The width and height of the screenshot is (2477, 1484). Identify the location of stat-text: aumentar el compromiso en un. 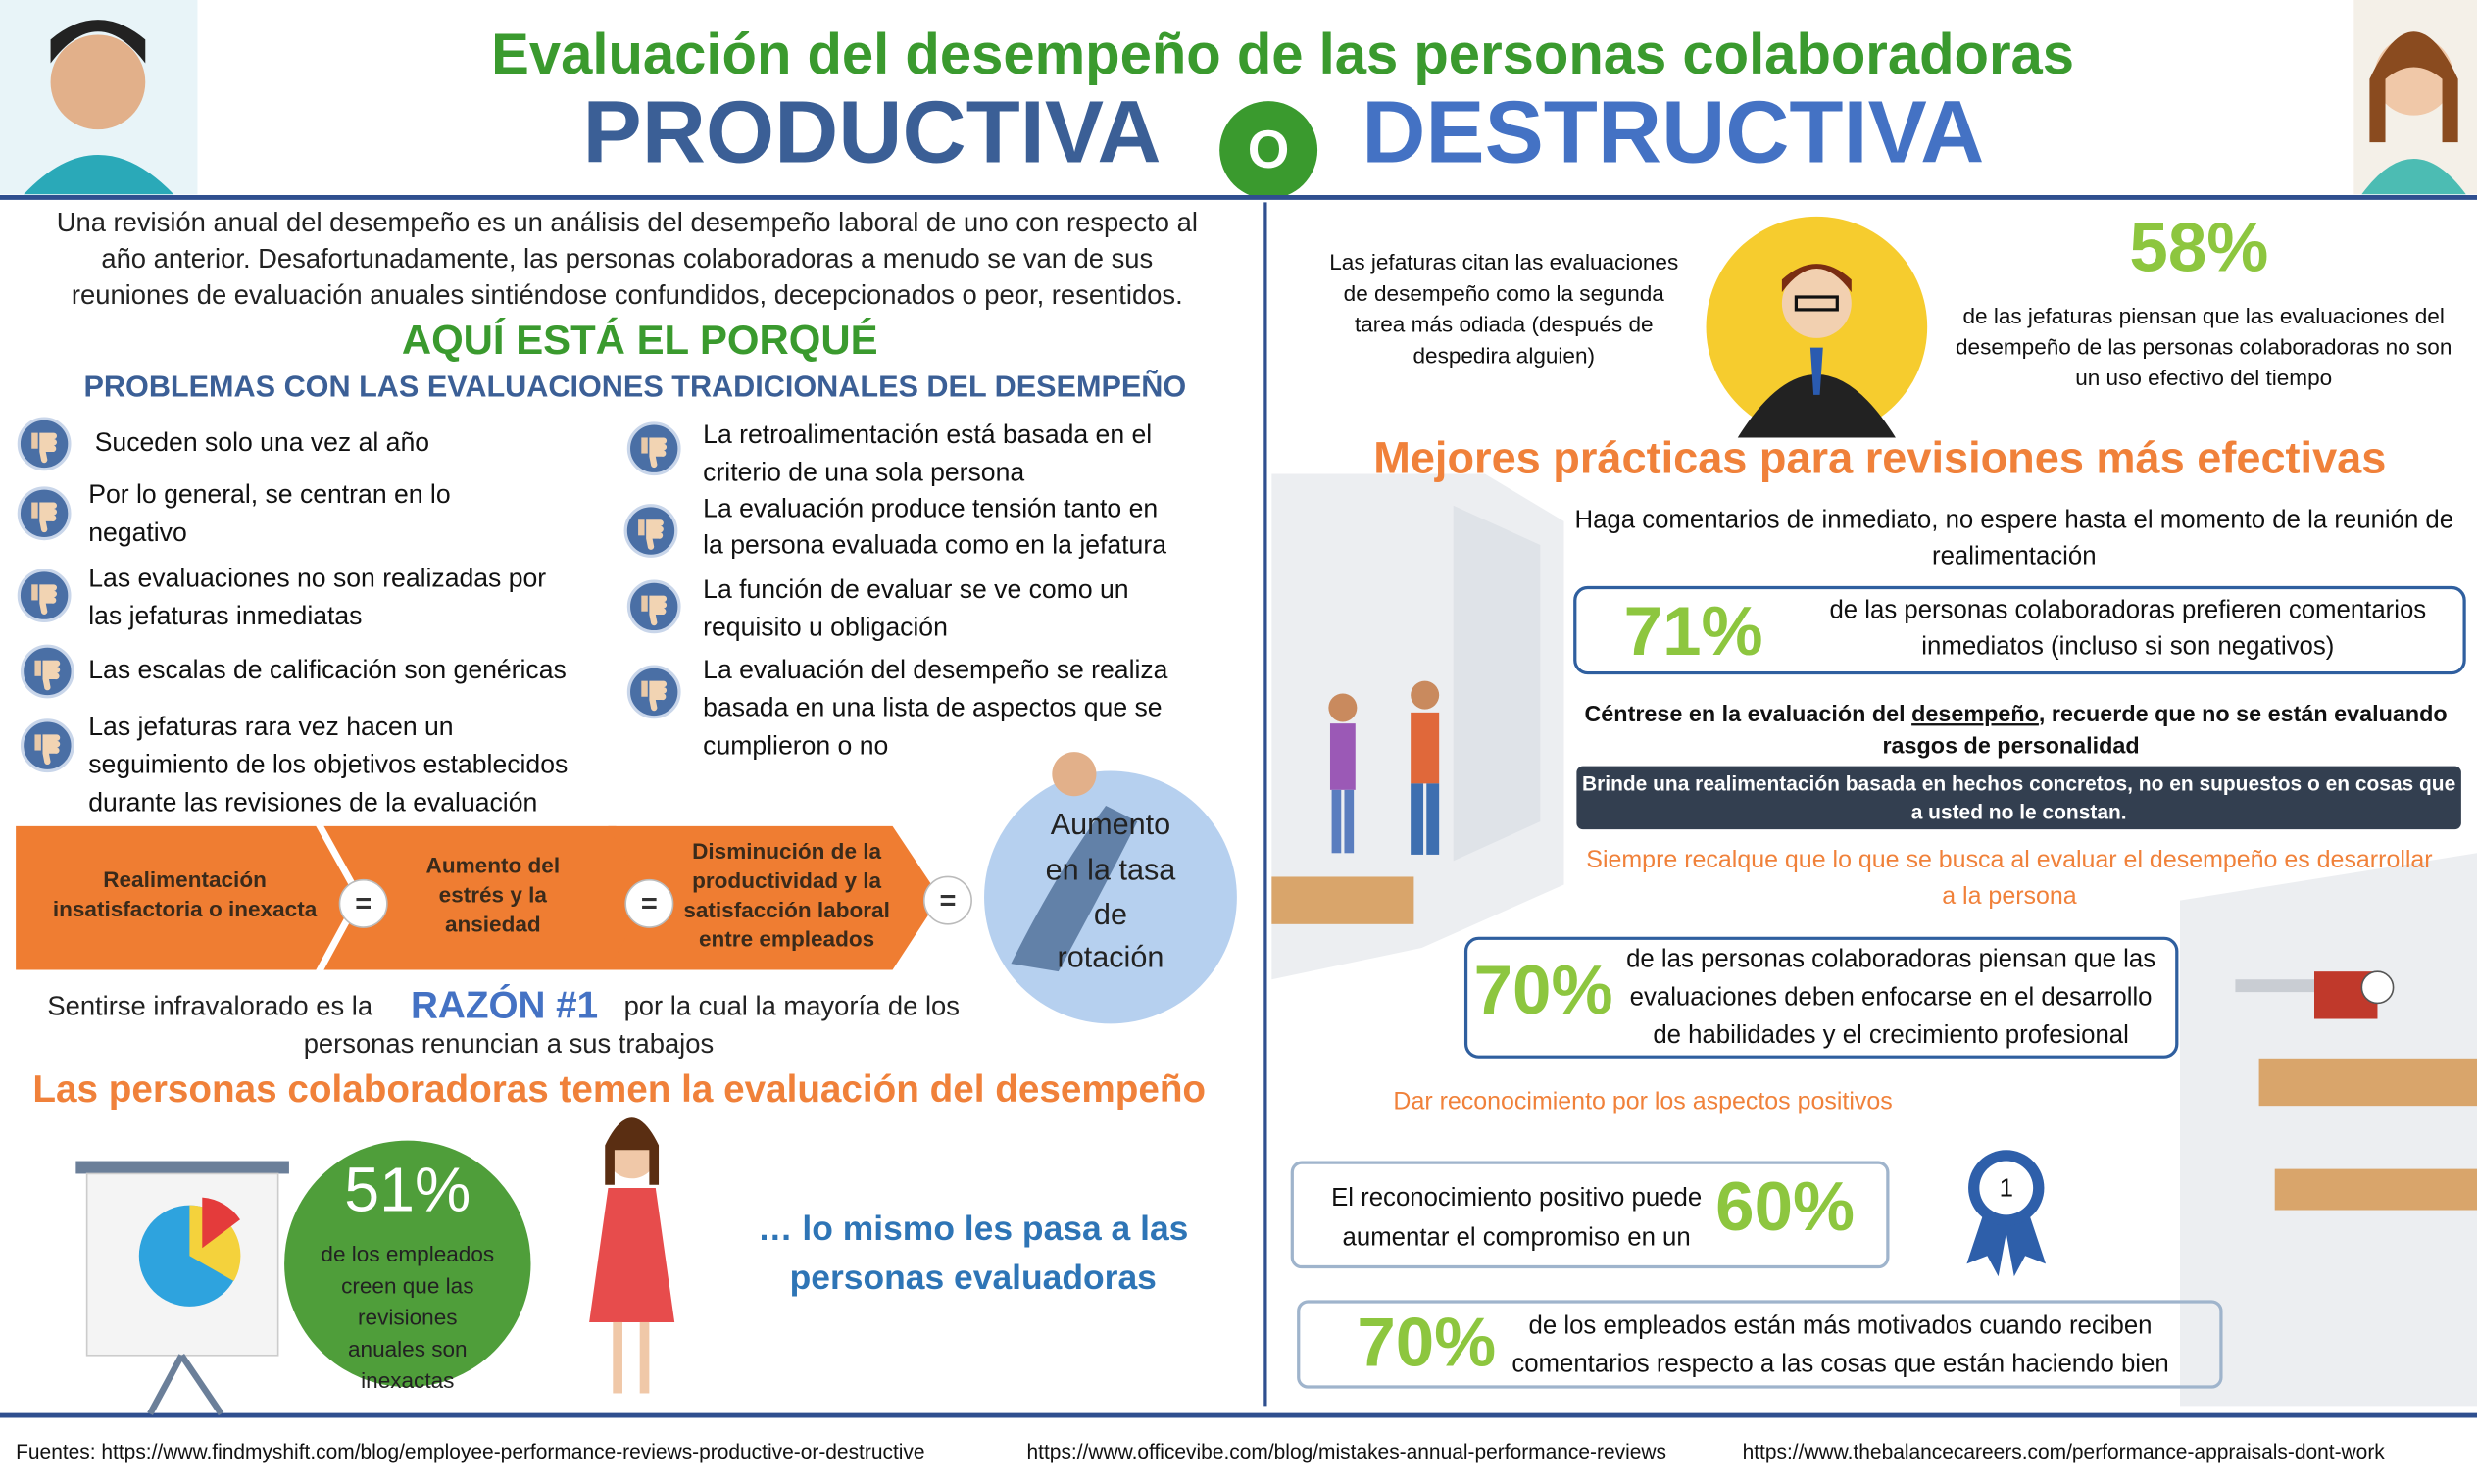
(1517, 1237).